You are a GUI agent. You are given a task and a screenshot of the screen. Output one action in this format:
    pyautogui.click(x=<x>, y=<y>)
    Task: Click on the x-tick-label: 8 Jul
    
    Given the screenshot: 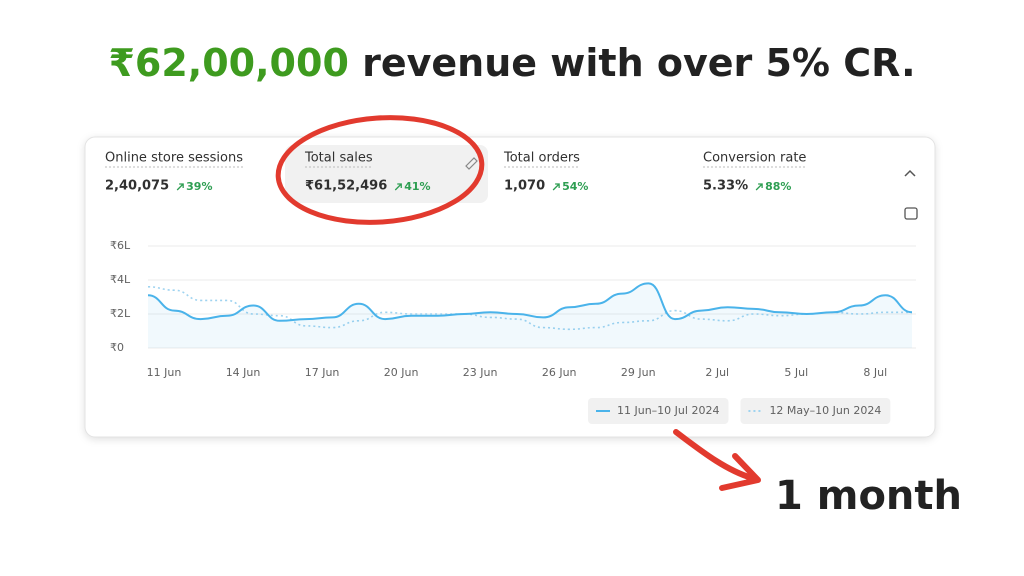 What is the action you would take?
    pyautogui.click(x=875, y=372)
    